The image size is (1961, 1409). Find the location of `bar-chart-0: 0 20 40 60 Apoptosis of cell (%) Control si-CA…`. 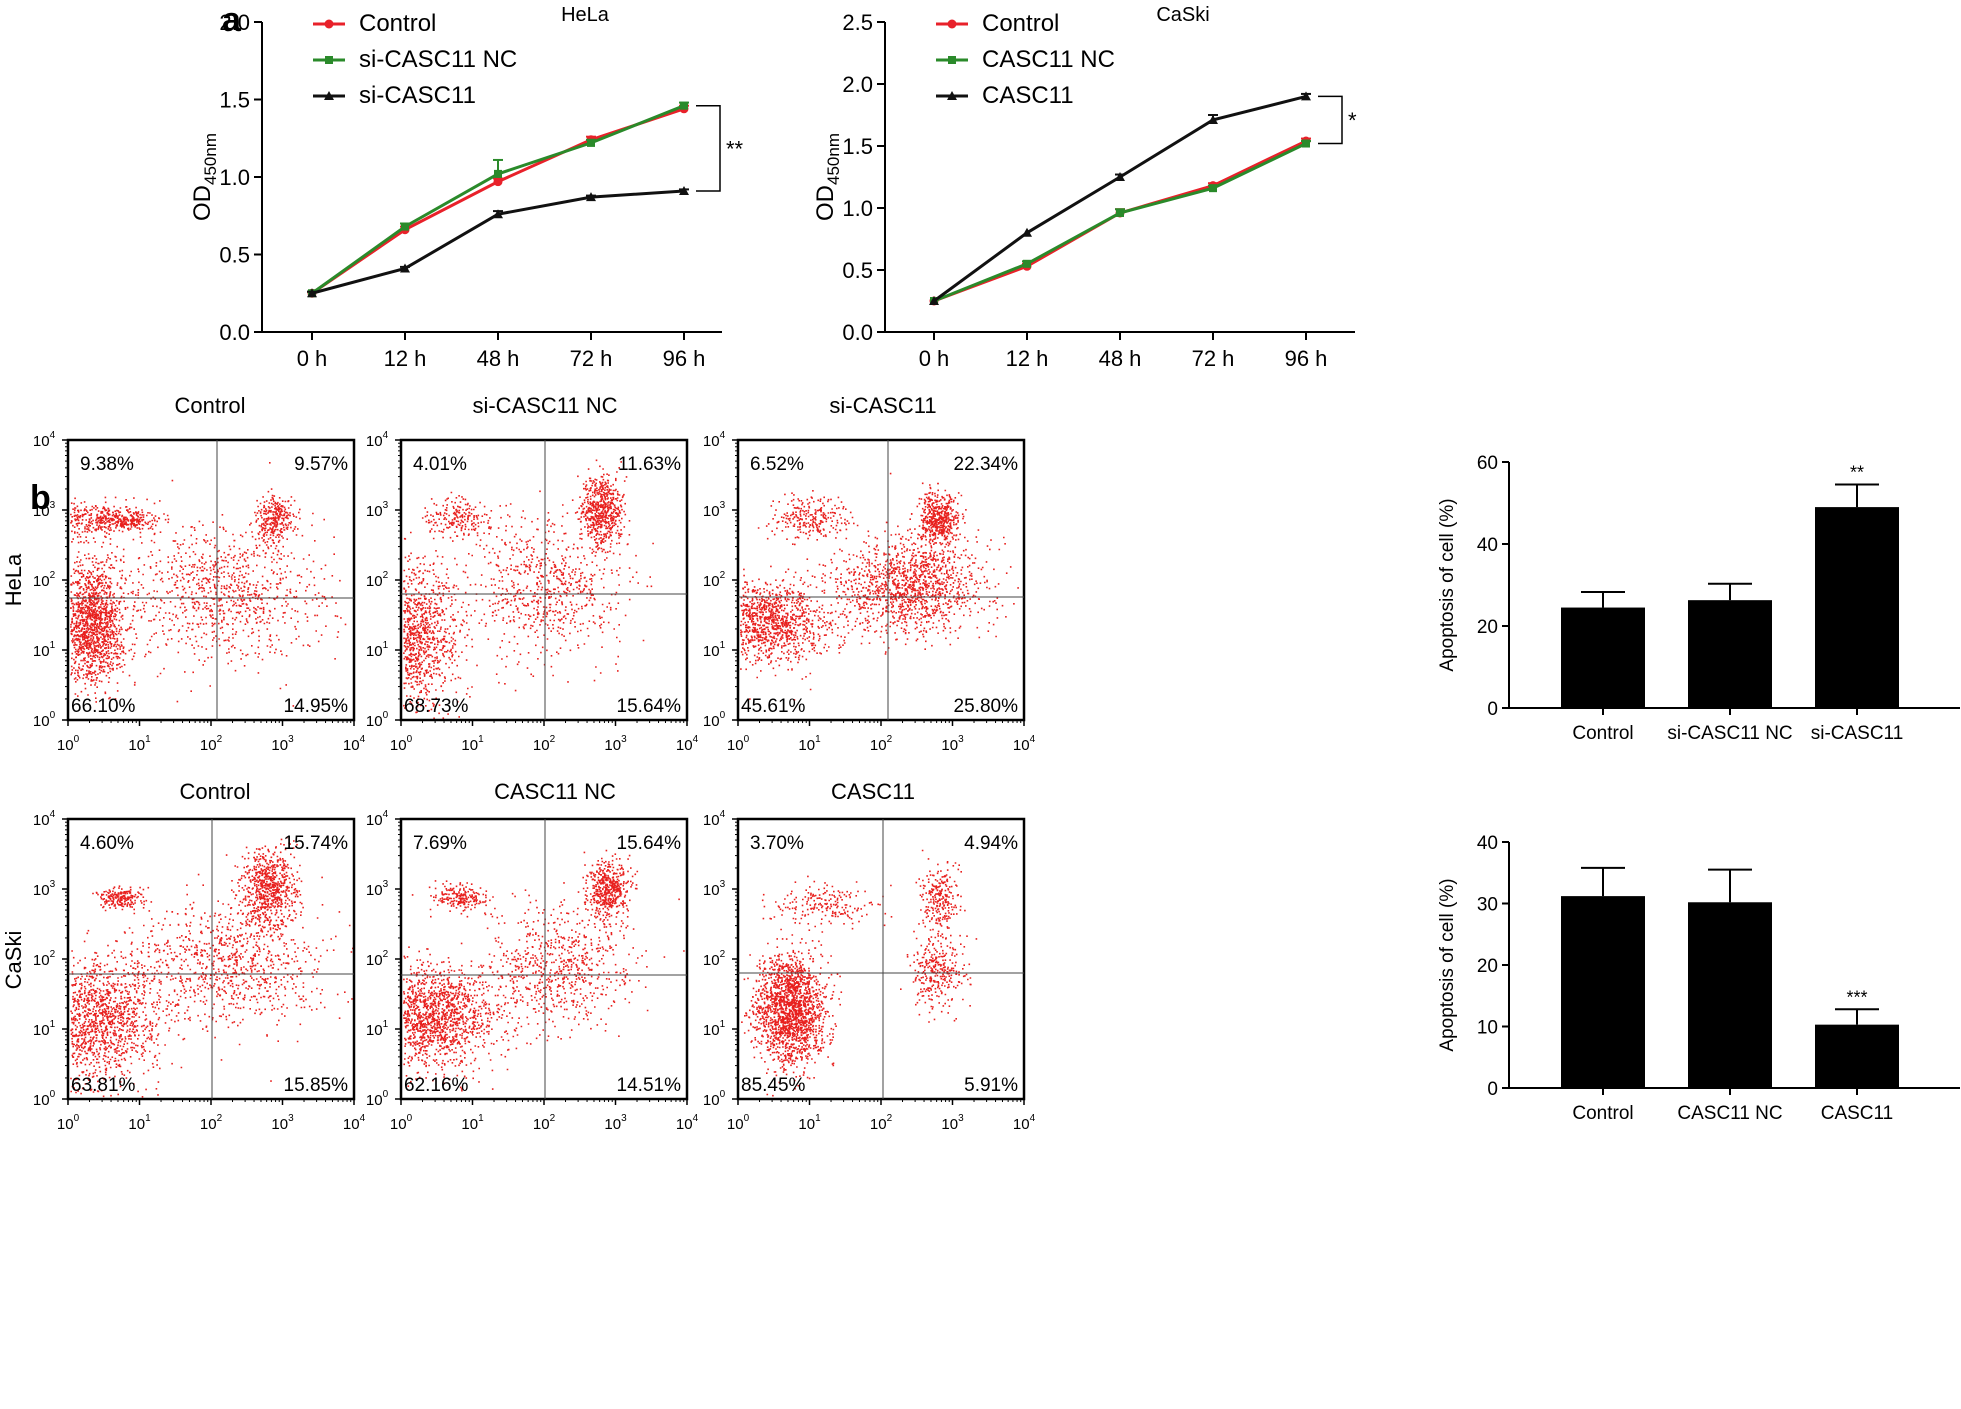

bar-chart-0: 0 20 40 60 Apoptosis of cell (%) Control si-CA… is located at coordinates (1698, 598).